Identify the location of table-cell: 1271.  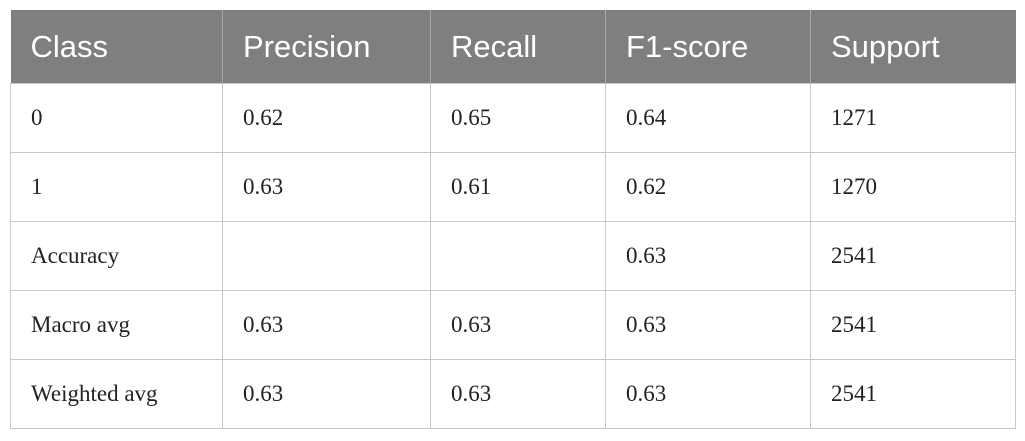
(913, 118).